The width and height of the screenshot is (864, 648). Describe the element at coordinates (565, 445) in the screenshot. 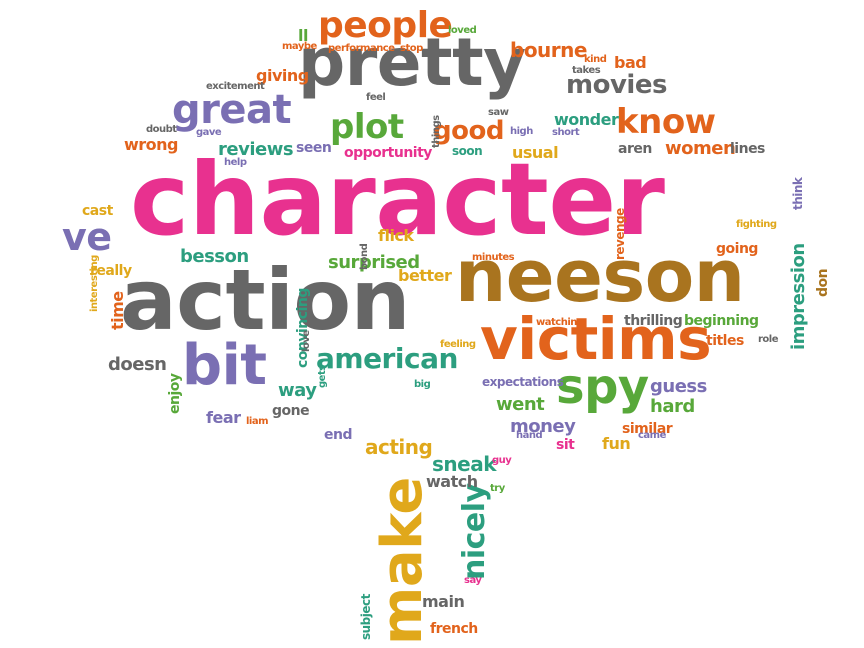

I see `cloud-word-sit: sit` at that location.